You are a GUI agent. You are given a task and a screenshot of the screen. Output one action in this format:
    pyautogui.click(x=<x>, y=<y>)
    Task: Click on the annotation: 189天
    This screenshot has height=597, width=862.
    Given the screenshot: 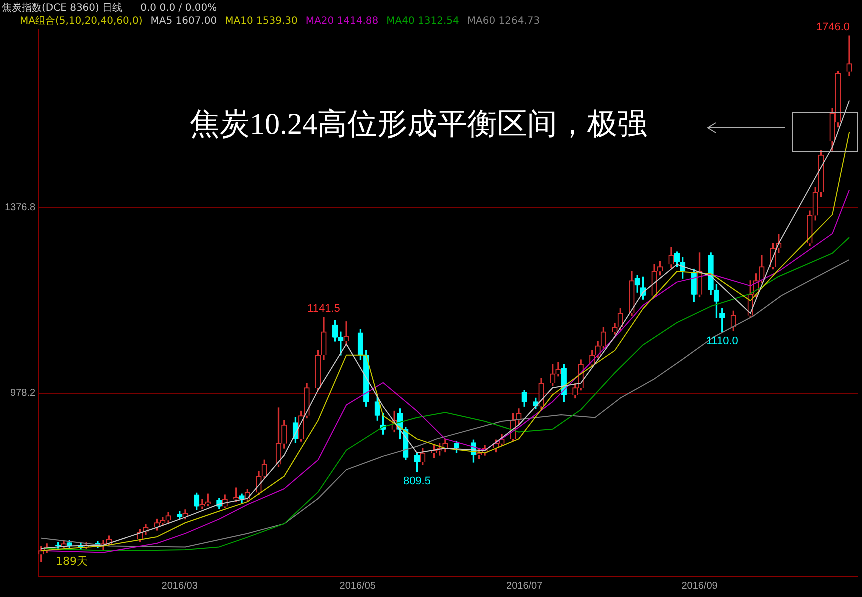 What is the action you would take?
    pyautogui.click(x=72, y=561)
    